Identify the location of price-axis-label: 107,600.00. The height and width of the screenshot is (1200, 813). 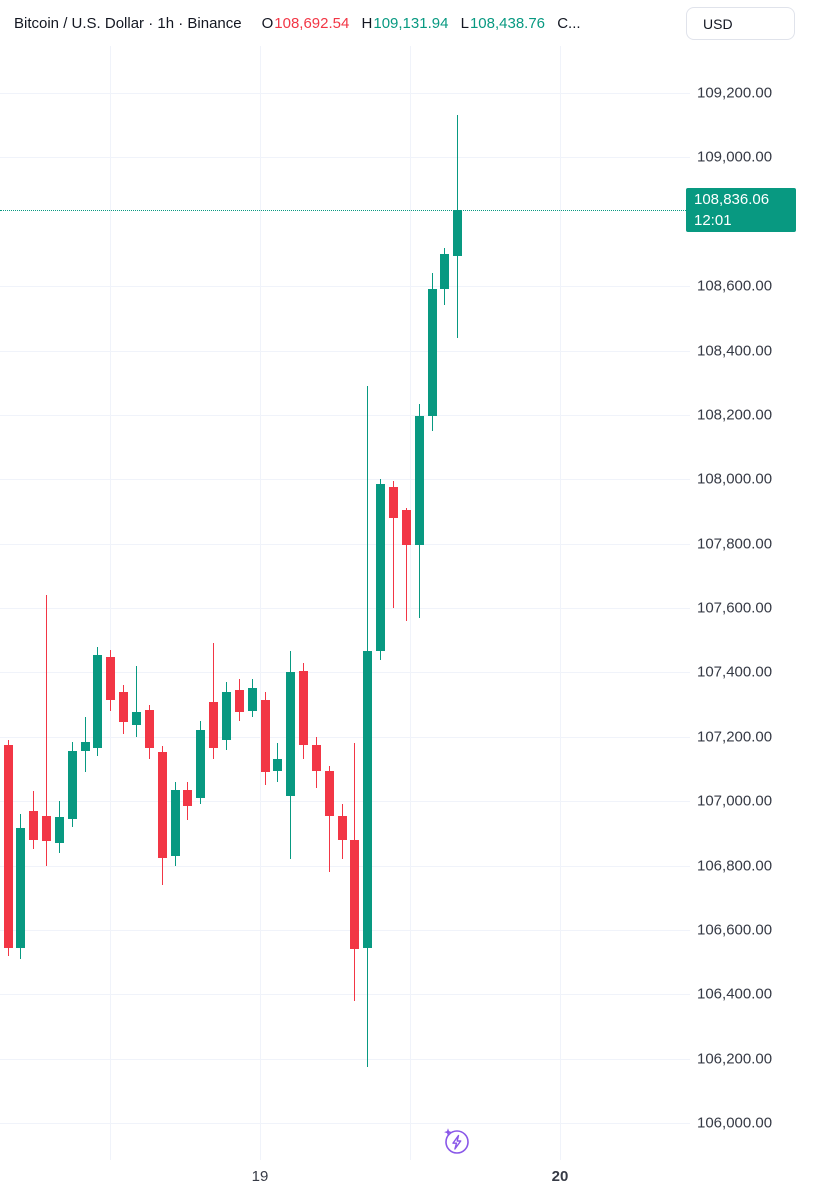
(735, 608).